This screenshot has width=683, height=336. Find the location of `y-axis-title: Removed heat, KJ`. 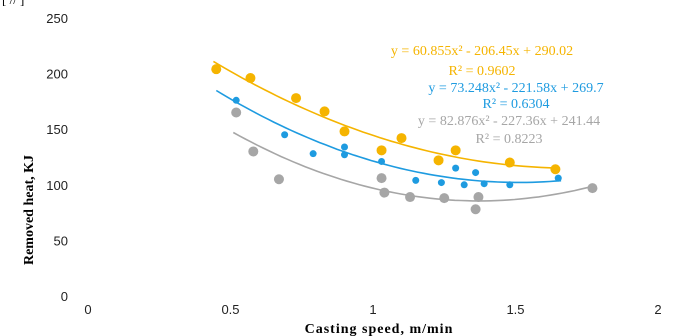

y-axis-title: Removed heat, KJ is located at coordinates (29, 210).